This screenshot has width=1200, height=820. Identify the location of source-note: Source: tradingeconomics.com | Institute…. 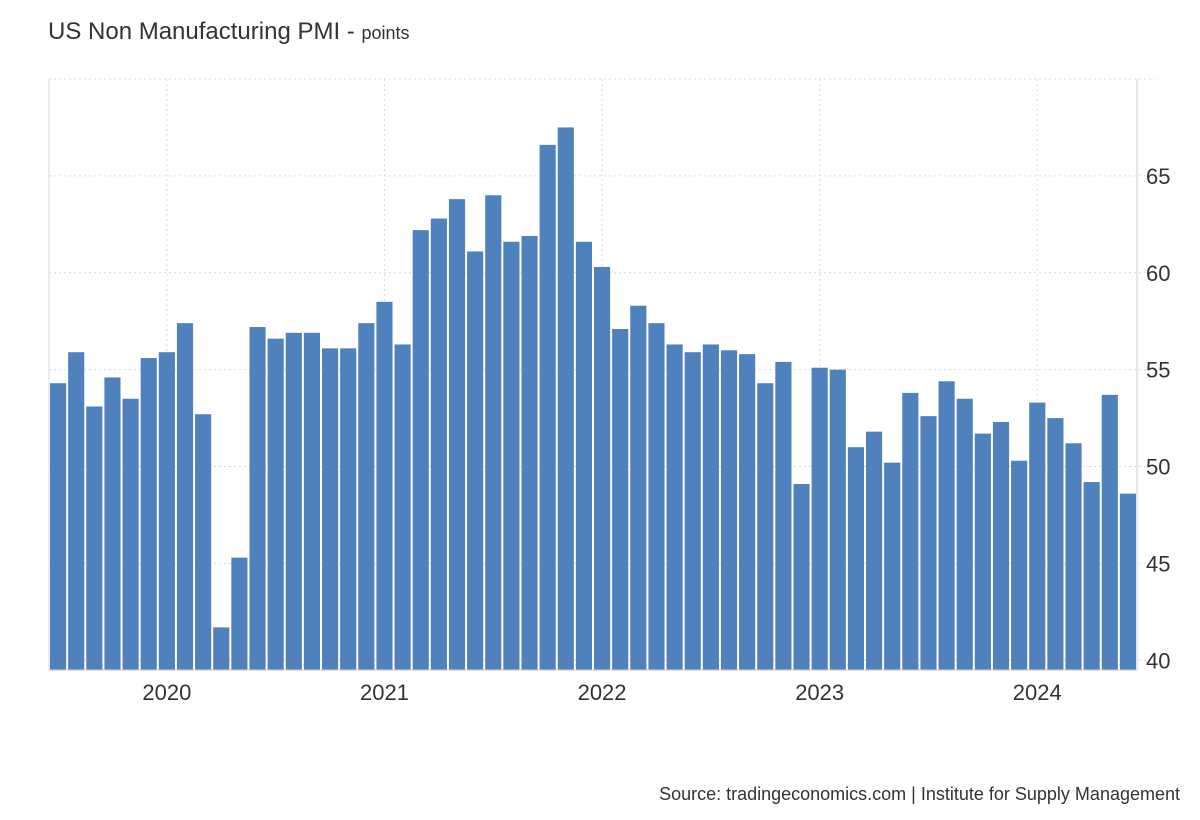
(919, 794).